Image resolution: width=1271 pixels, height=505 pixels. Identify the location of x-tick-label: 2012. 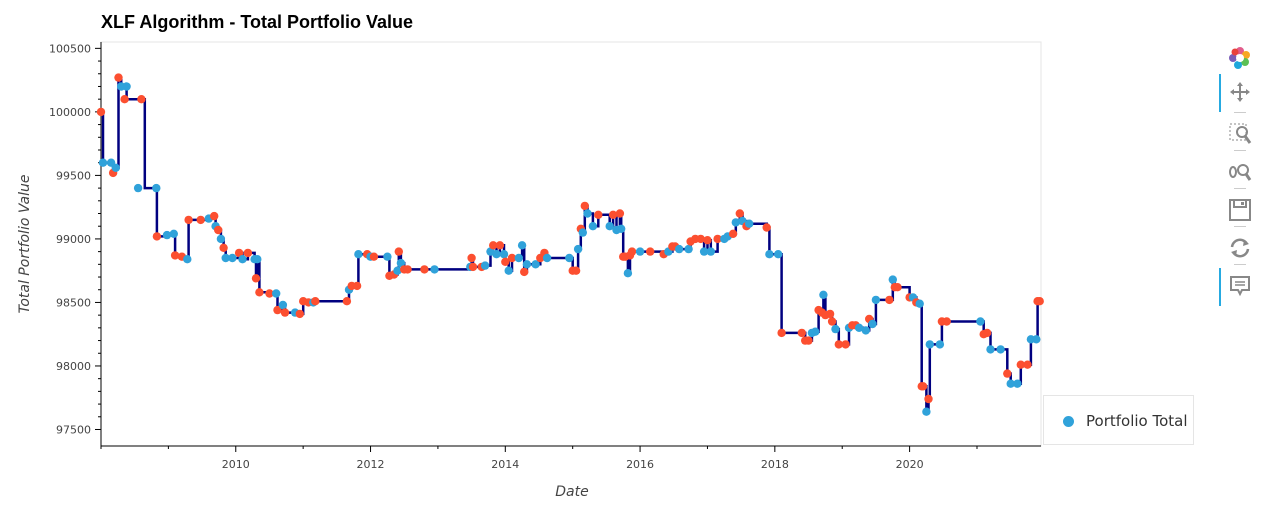
(371, 464).